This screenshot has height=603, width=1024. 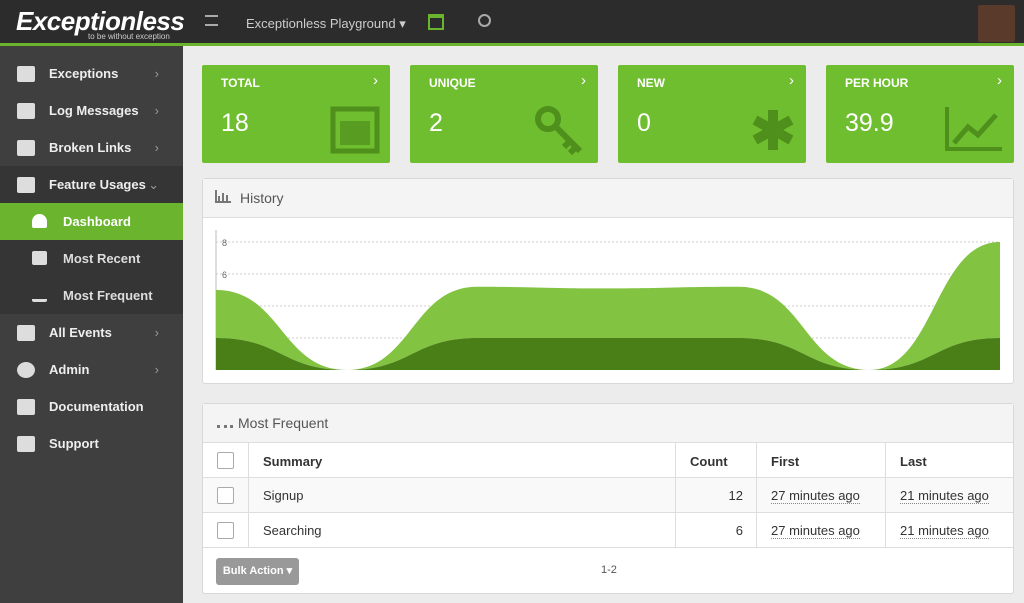 What do you see at coordinates (91, 369) in the screenshot?
I see `nav-item: Admin ›` at bounding box center [91, 369].